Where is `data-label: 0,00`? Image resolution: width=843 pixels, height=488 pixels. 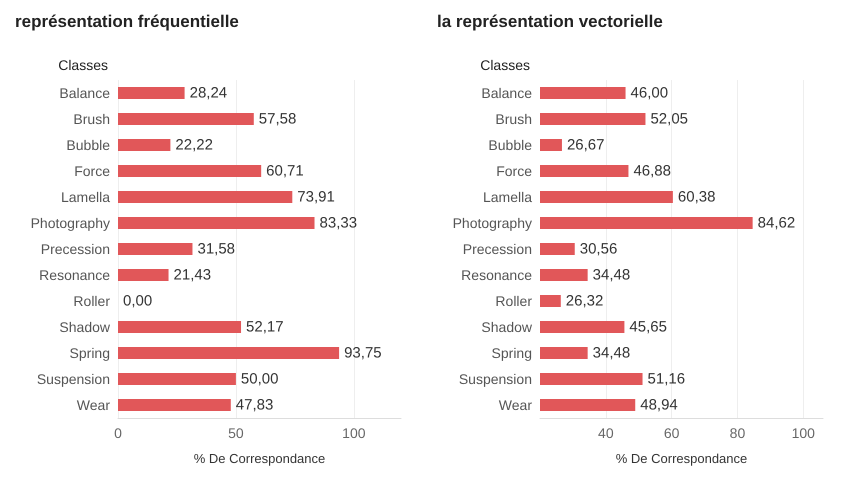 data-label: 0,00 is located at coordinates (137, 301).